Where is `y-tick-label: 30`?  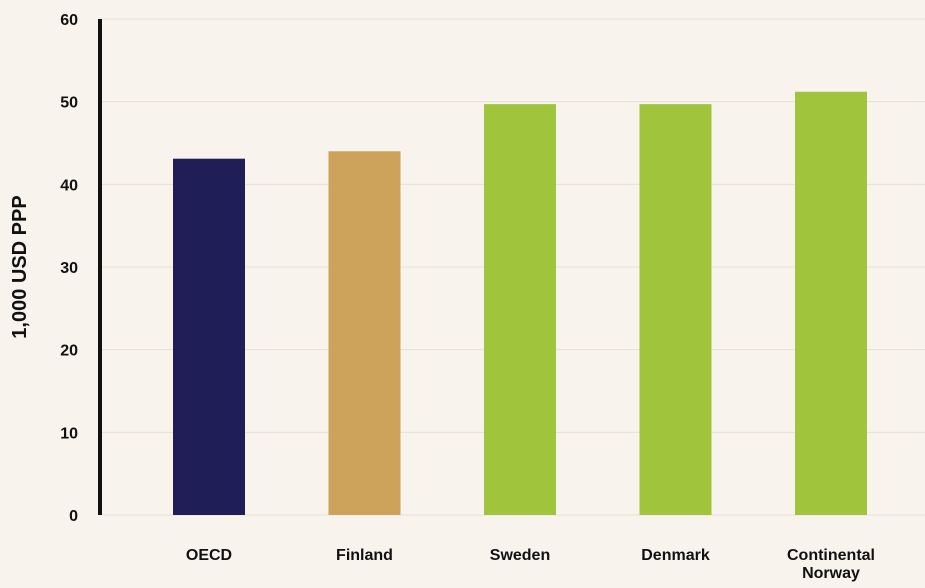
y-tick-label: 30 is located at coordinates (69, 268).